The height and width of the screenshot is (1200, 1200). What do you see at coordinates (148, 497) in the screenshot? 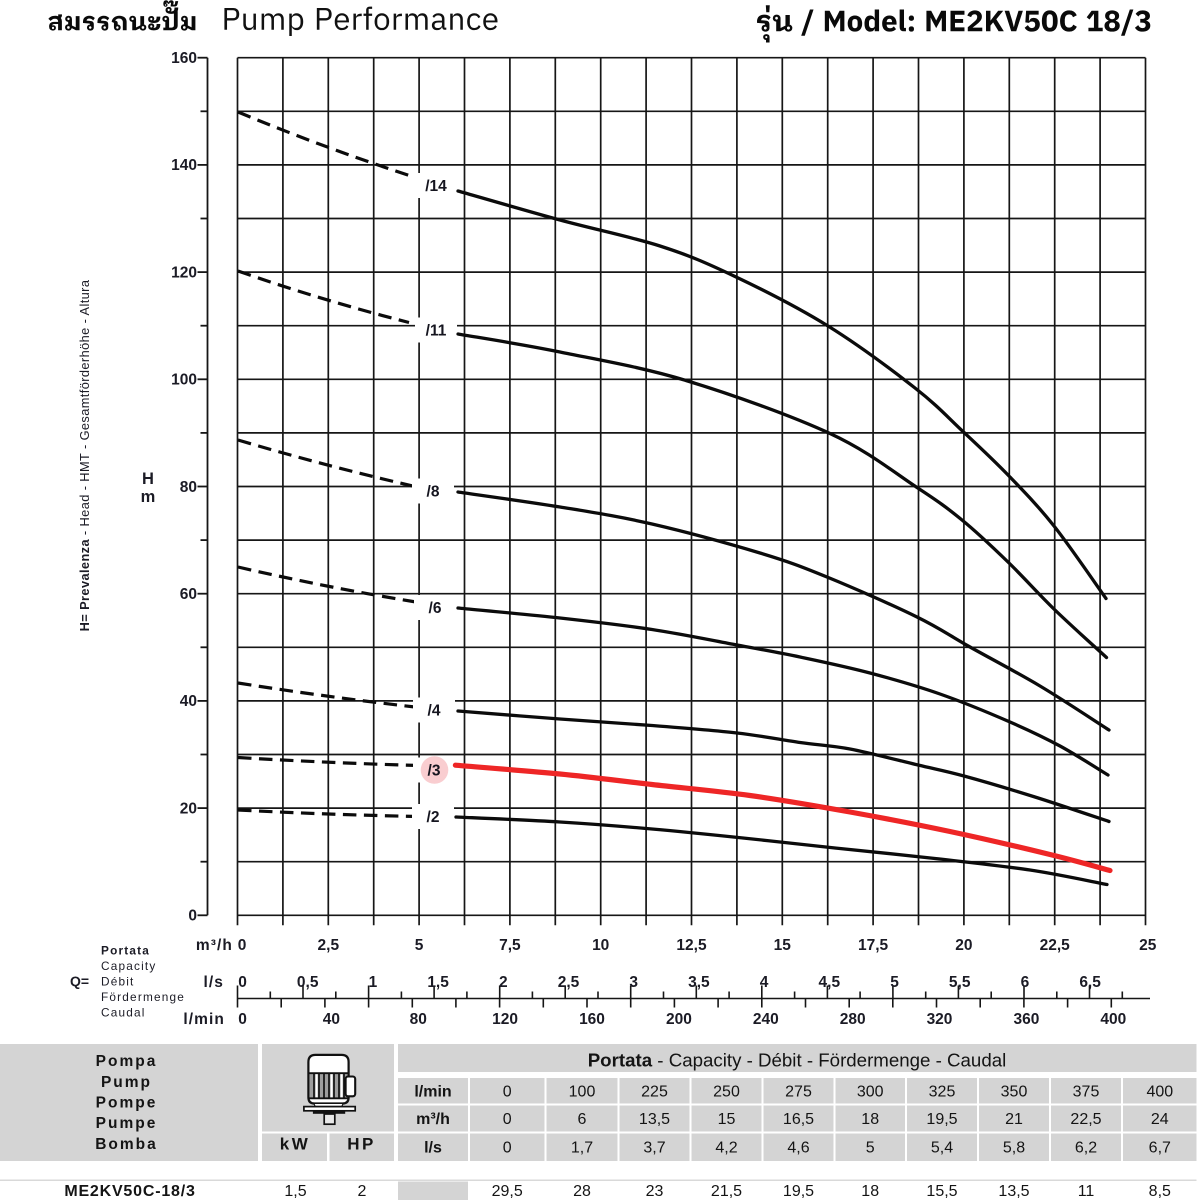
I see `svg-text: m` at bounding box center [148, 497].